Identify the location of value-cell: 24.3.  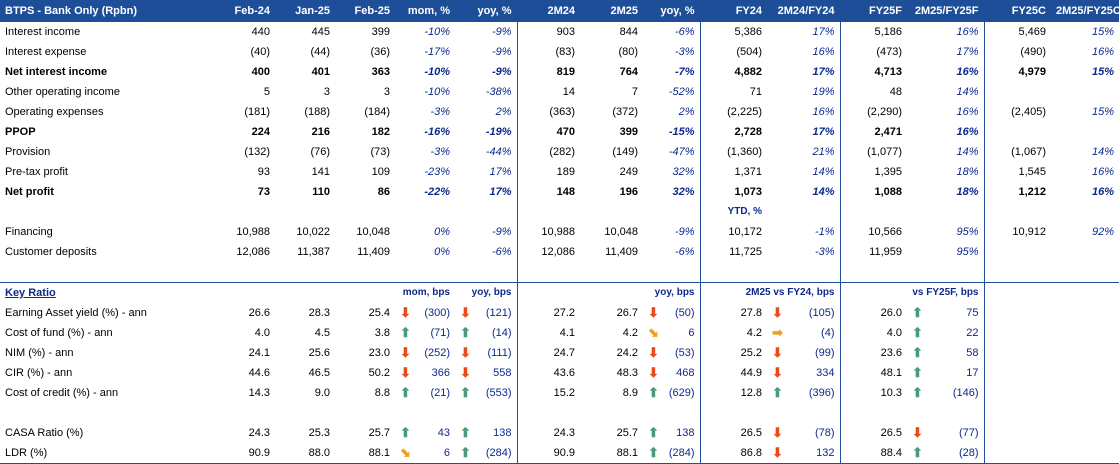
(259, 433).